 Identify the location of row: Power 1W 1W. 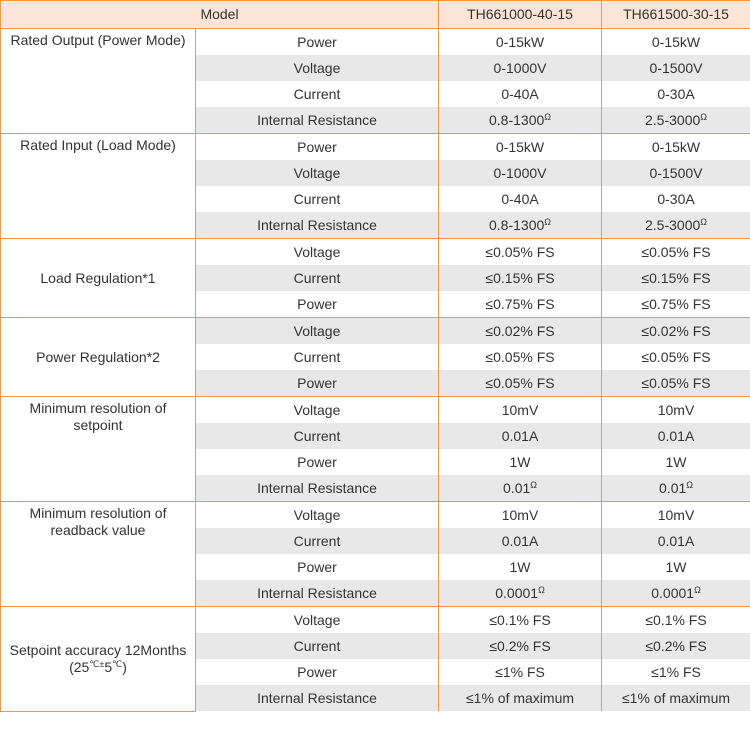
(375, 462).